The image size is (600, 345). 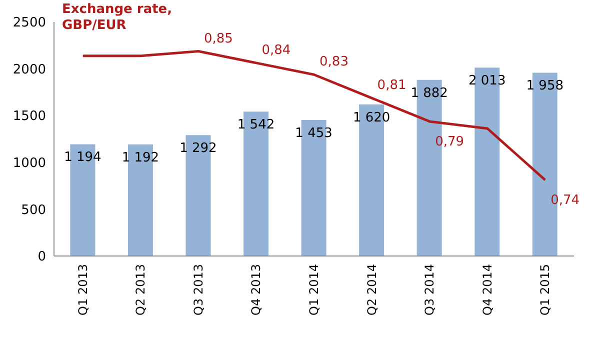 I want to click on data-label: 0,84, so click(x=276, y=50).